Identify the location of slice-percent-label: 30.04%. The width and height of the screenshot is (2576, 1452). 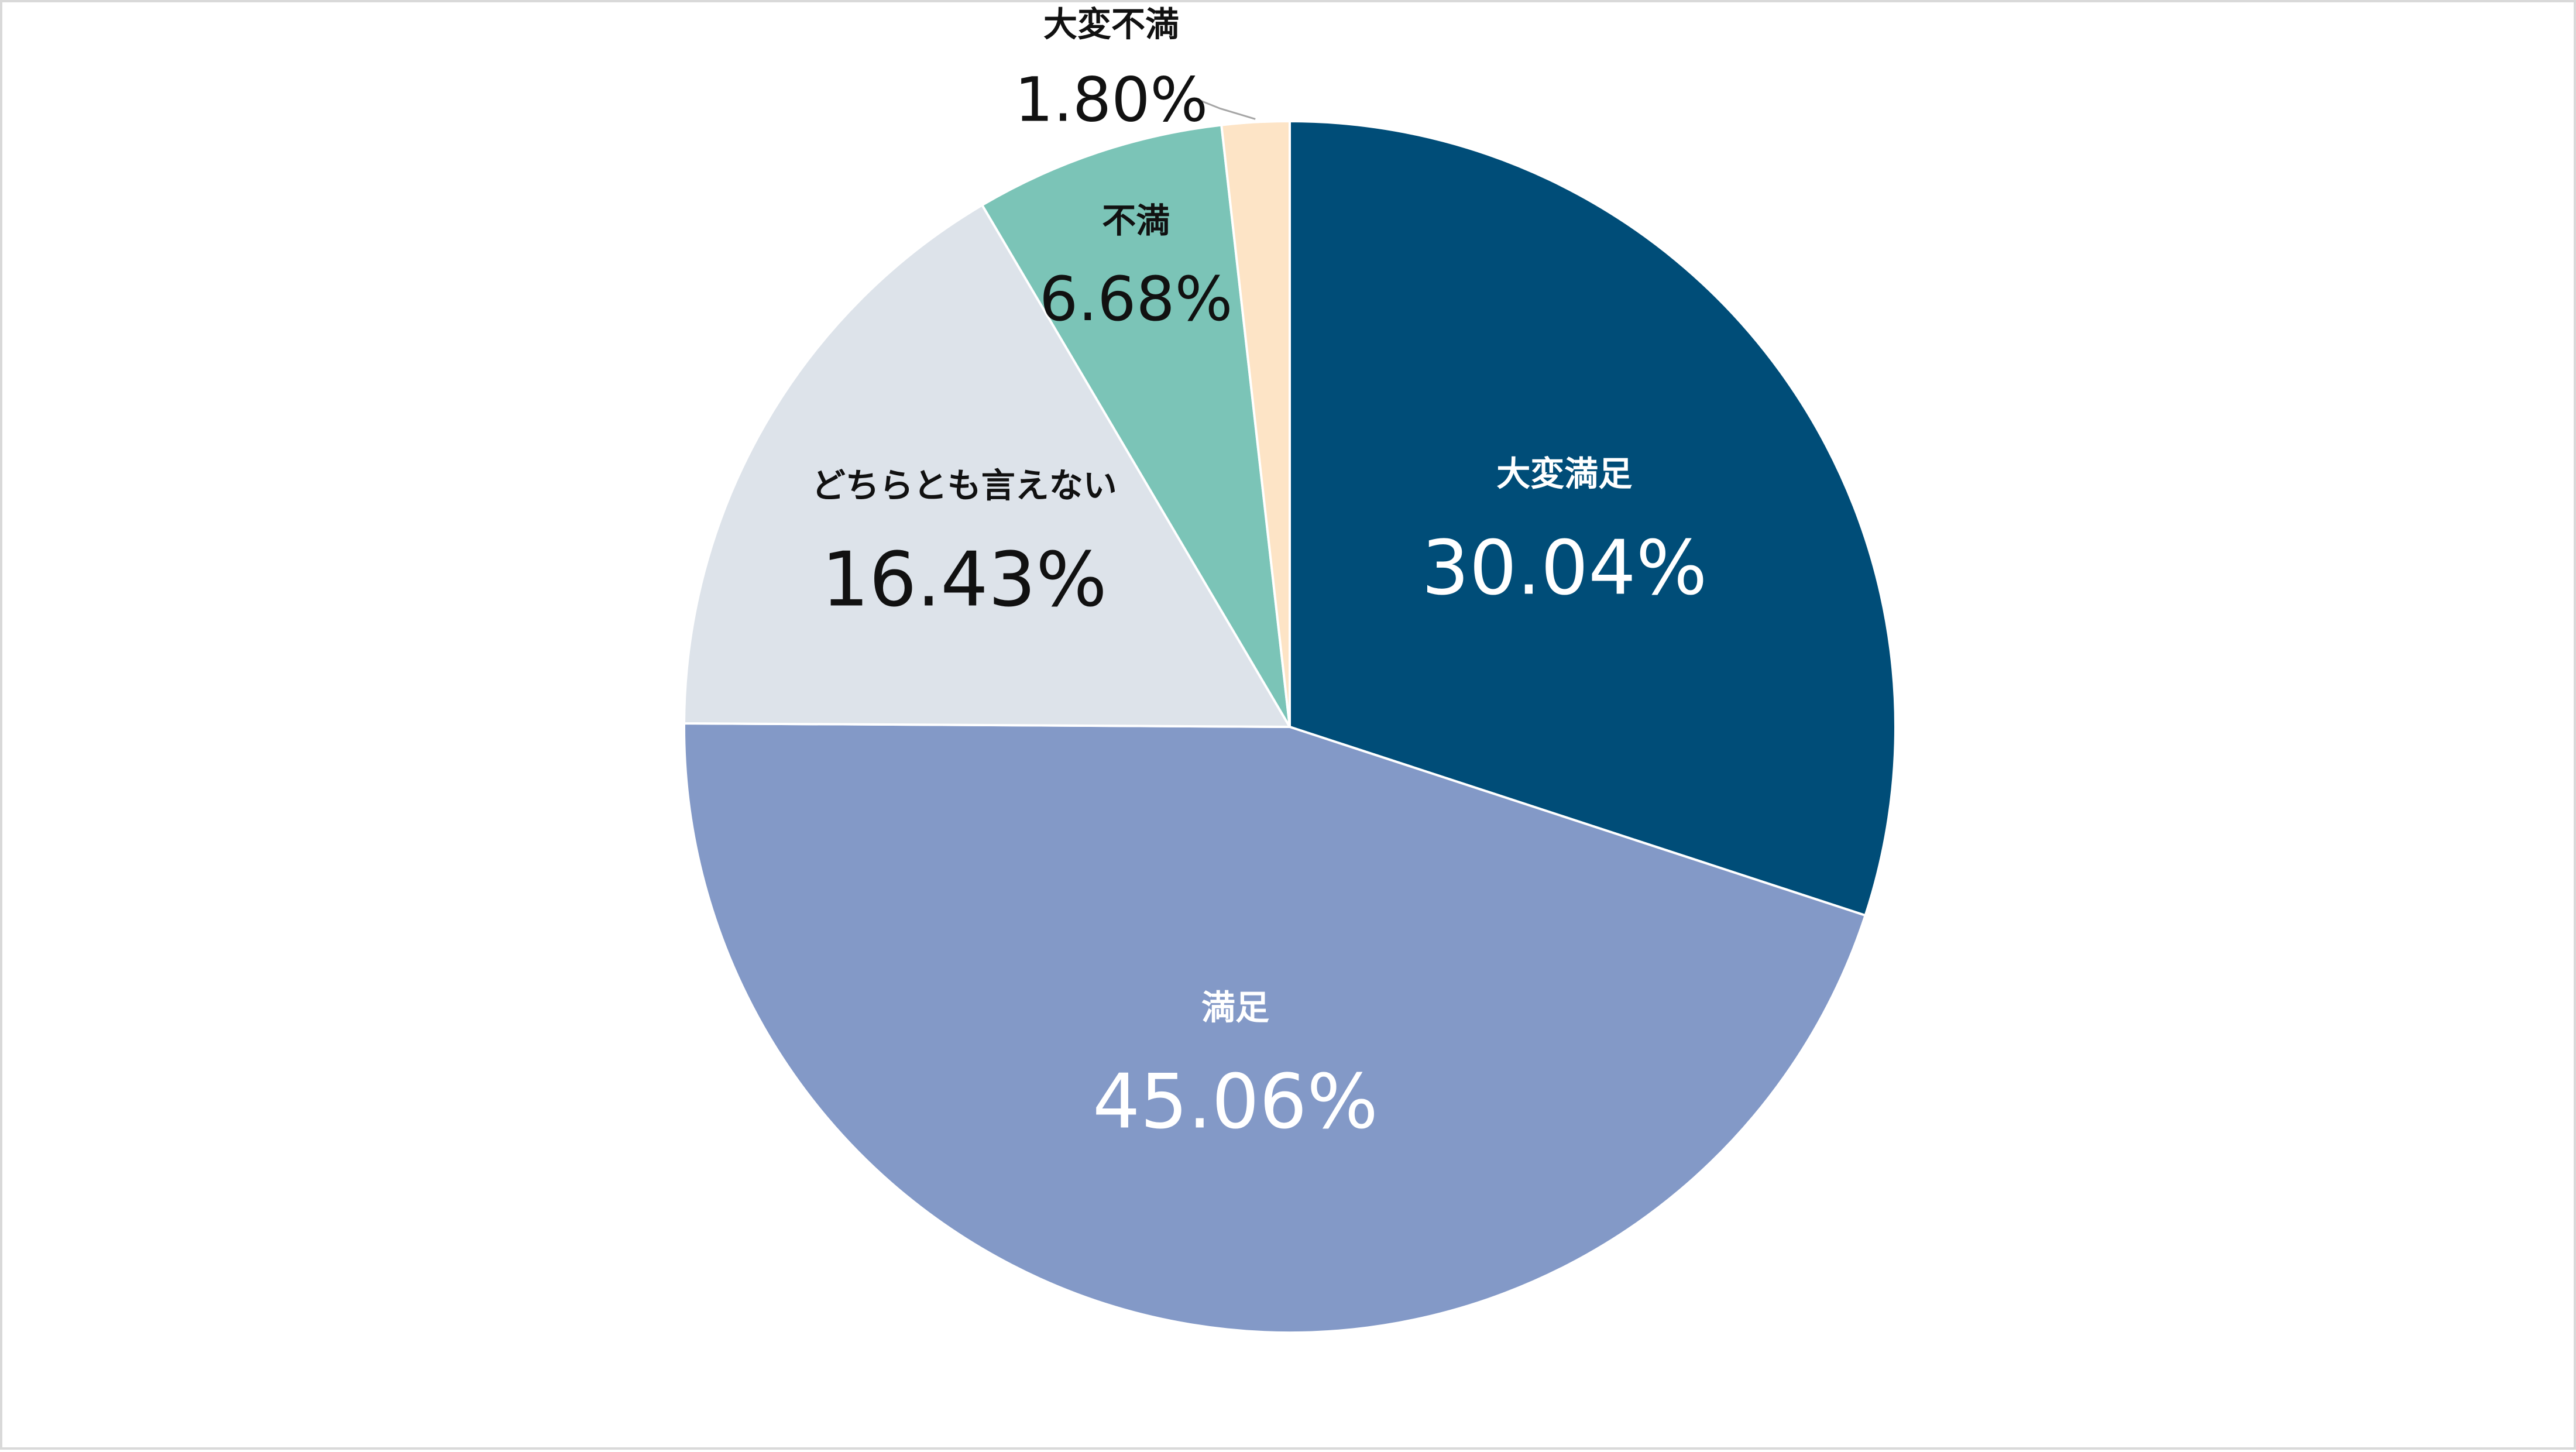
(1564, 568).